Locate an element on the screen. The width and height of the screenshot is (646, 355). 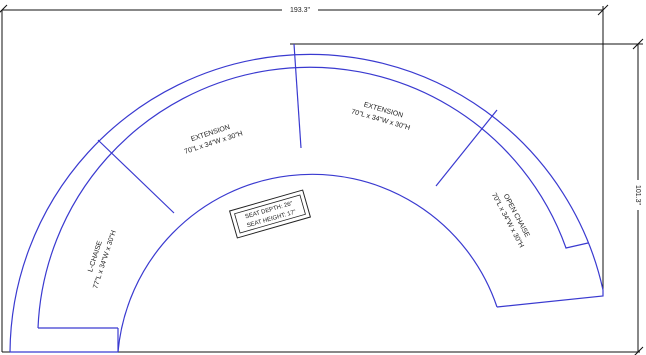
height-label: 101.3" is located at coordinates (637, 195).